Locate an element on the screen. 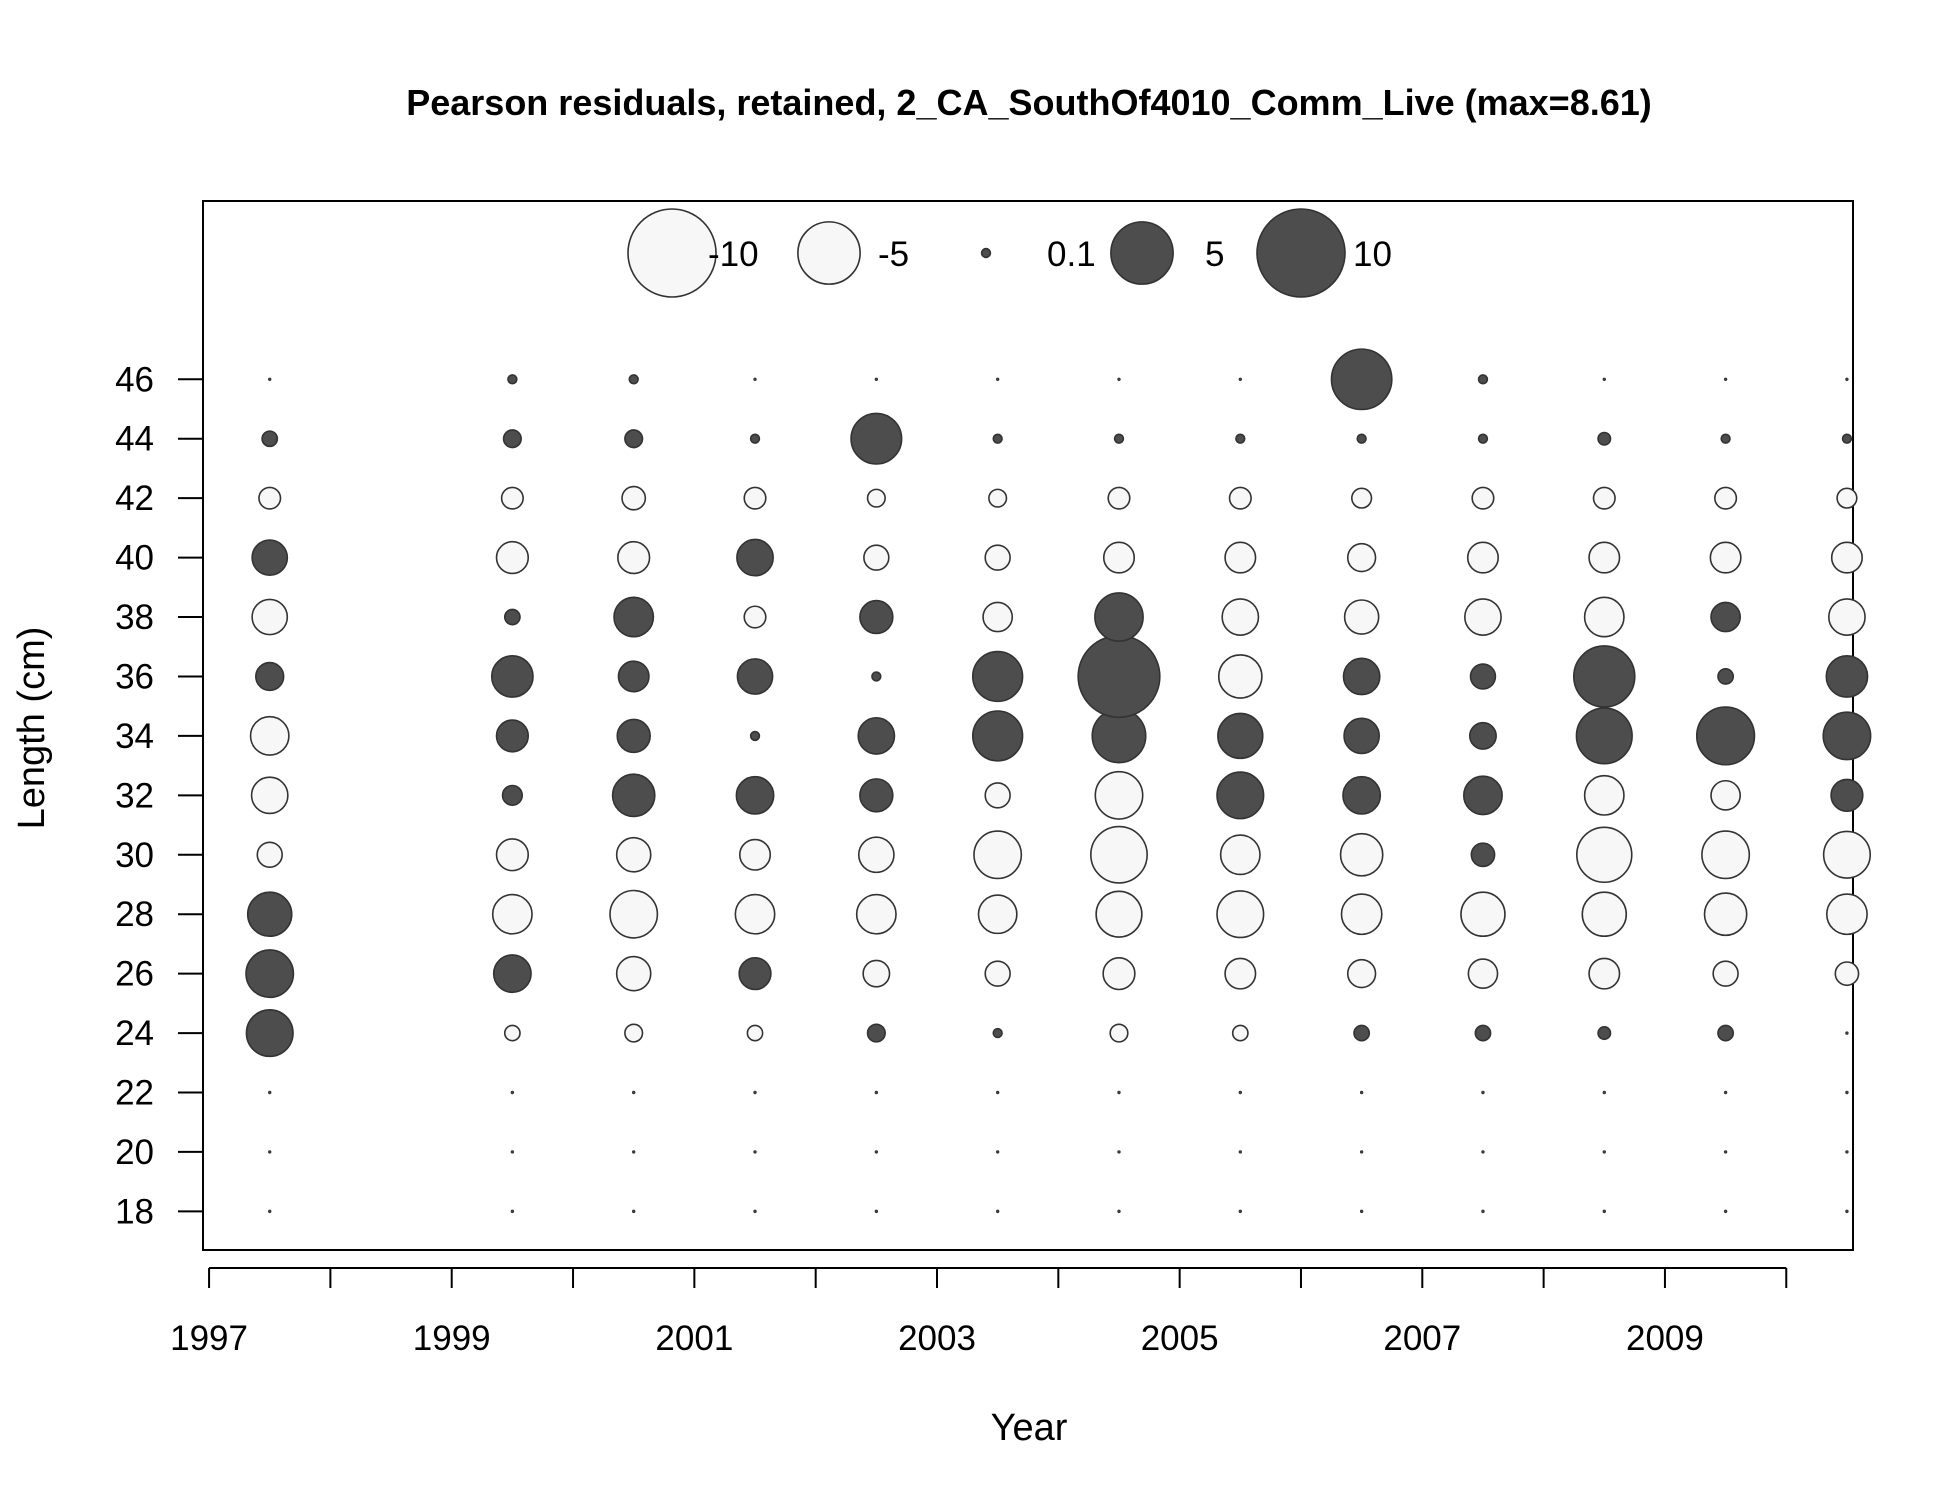 This screenshot has width=1950, height=1500. y-tick-label: 46 is located at coordinates (134, 379).